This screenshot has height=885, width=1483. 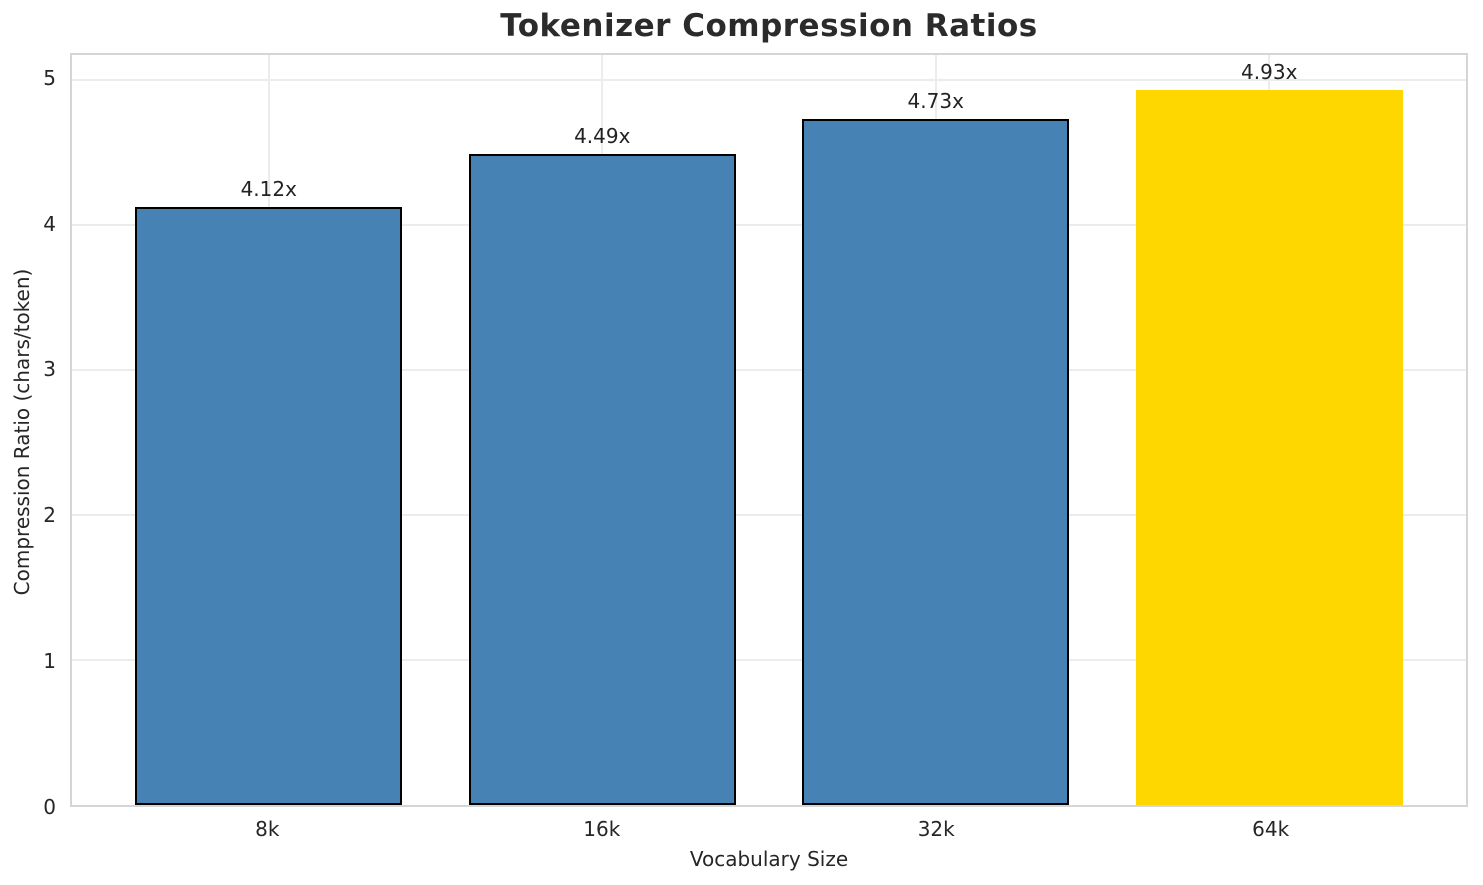 What do you see at coordinates (769, 859) in the screenshot?
I see `x-axis-label: Vocabulary Size` at bounding box center [769, 859].